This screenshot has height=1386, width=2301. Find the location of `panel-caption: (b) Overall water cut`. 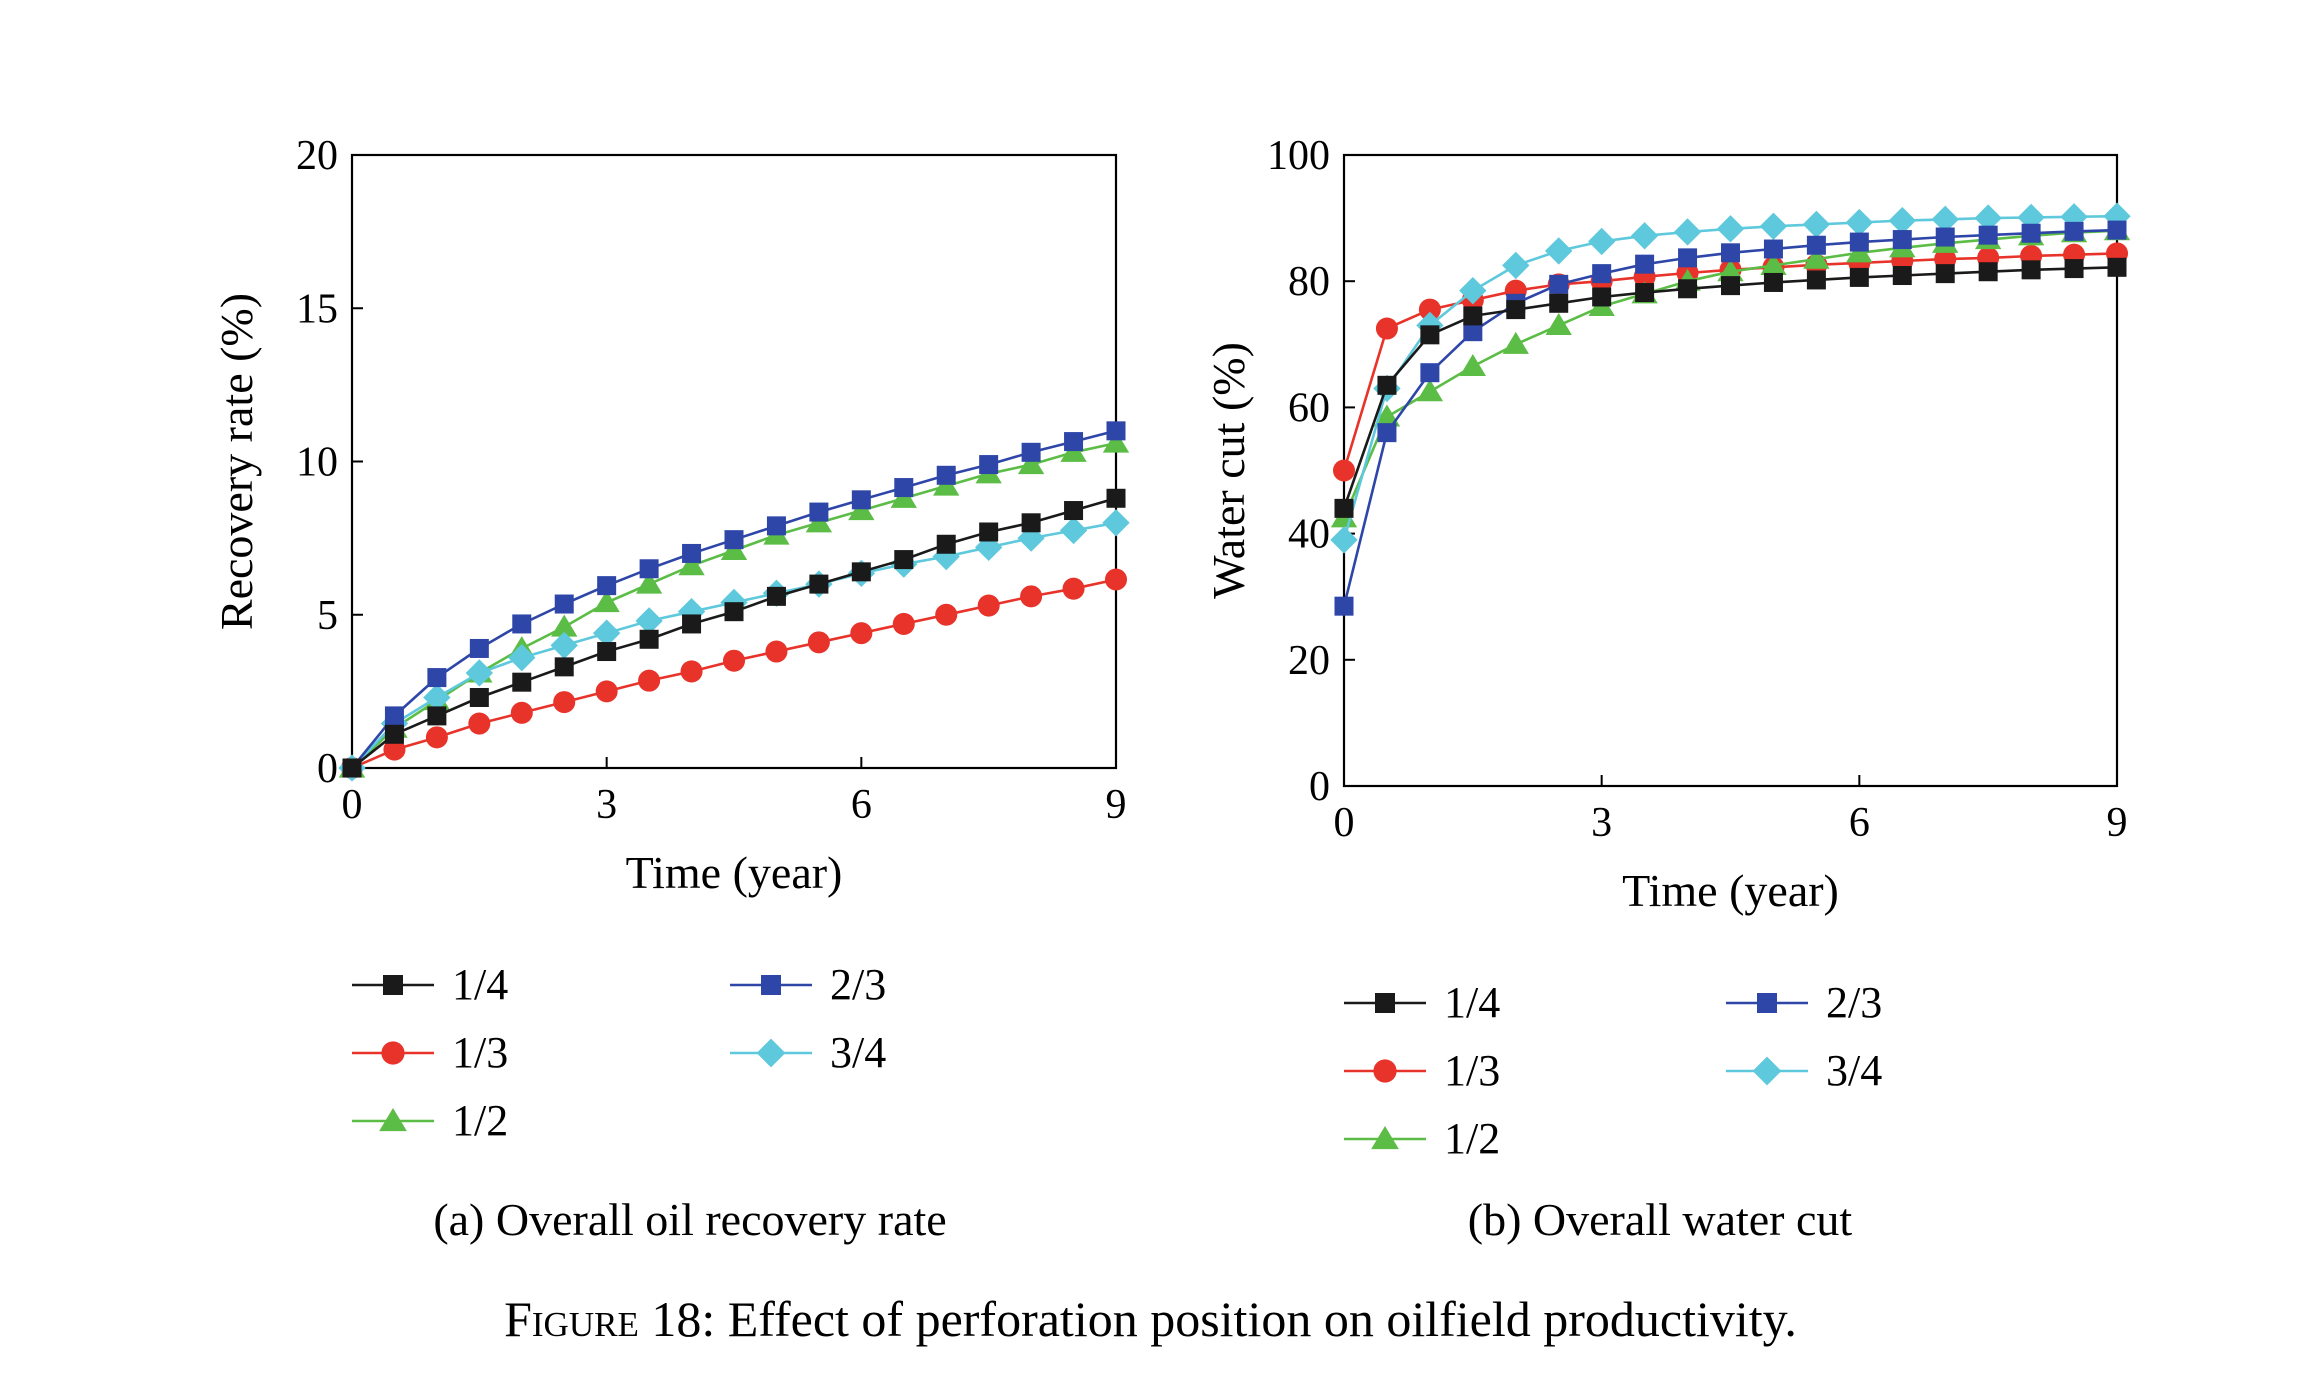

panel-caption: (b) Overall water cut is located at coordinates (1660, 1219).